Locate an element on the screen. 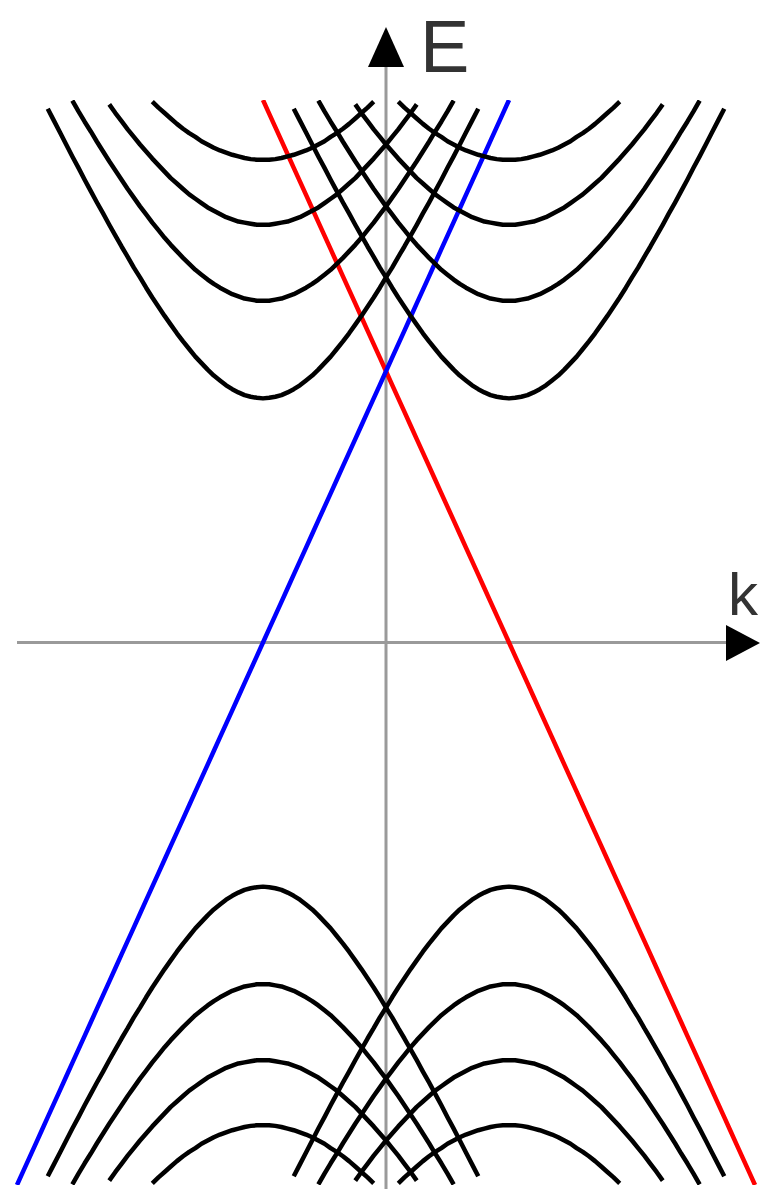  y-axis-title: E is located at coordinates (445, 46).